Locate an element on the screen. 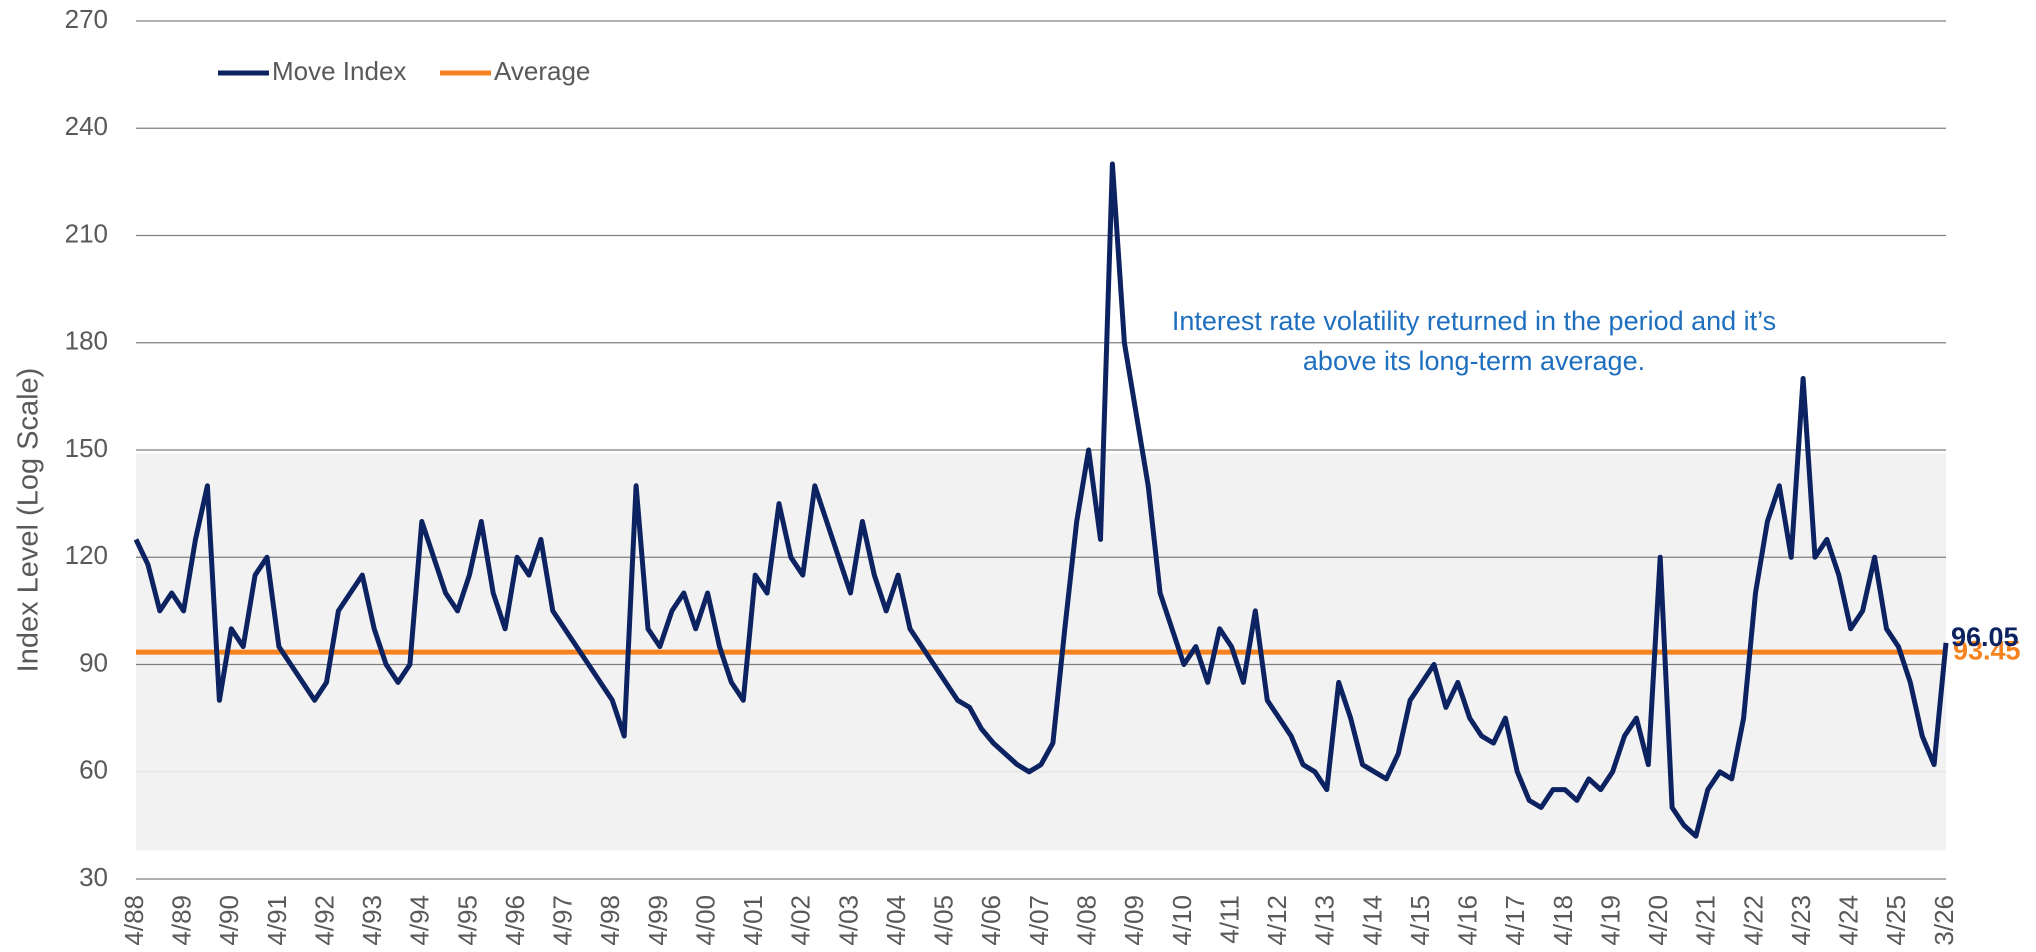 The image size is (2036, 952). y-tick-label: 90 is located at coordinates (93, 662).